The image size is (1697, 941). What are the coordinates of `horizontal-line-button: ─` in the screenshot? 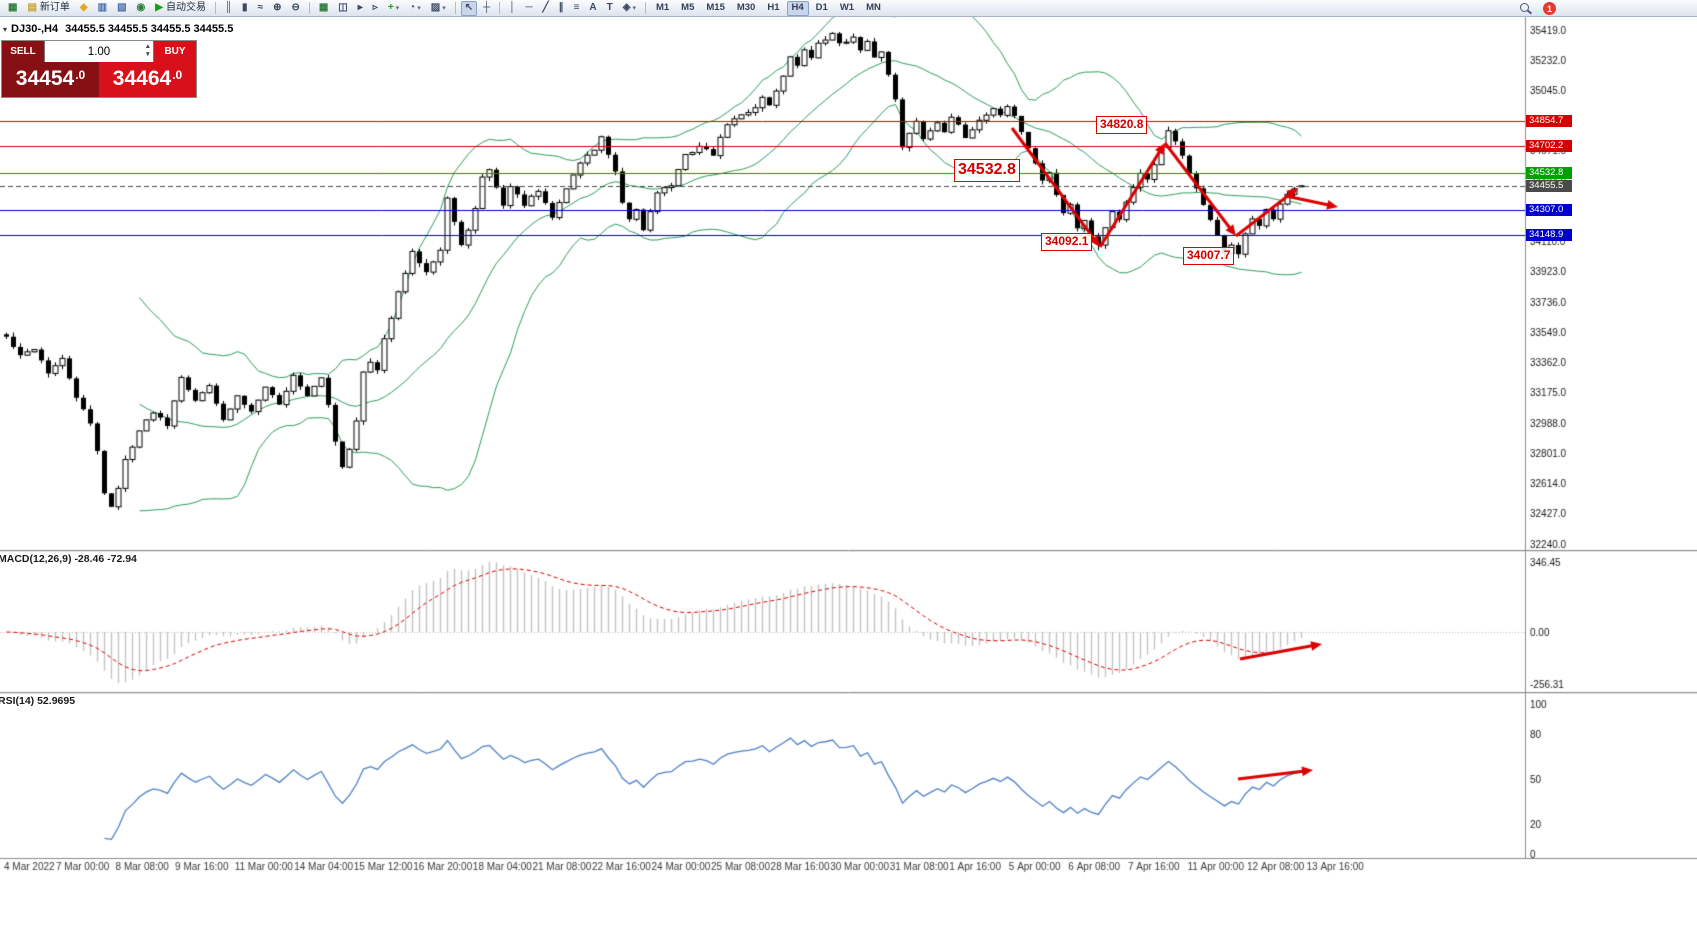 It's located at (528, 8).